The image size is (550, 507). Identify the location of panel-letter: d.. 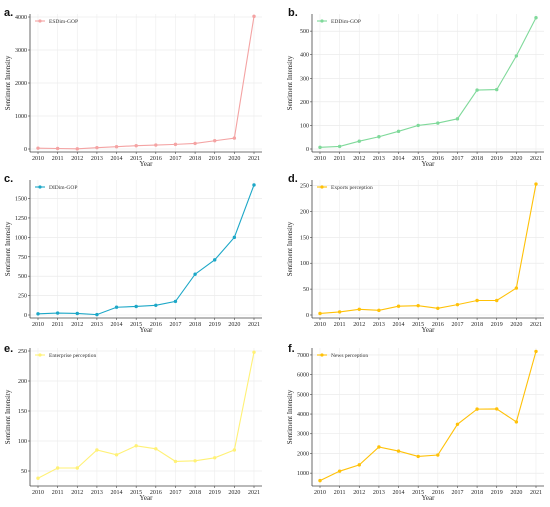
(293, 179).